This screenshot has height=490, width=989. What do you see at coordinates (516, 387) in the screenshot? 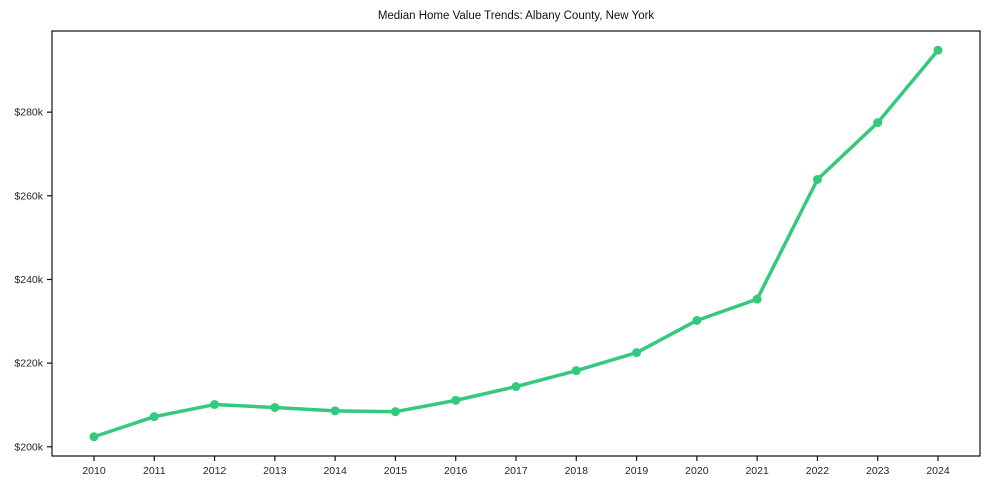
I see `data-point-2017` at bounding box center [516, 387].